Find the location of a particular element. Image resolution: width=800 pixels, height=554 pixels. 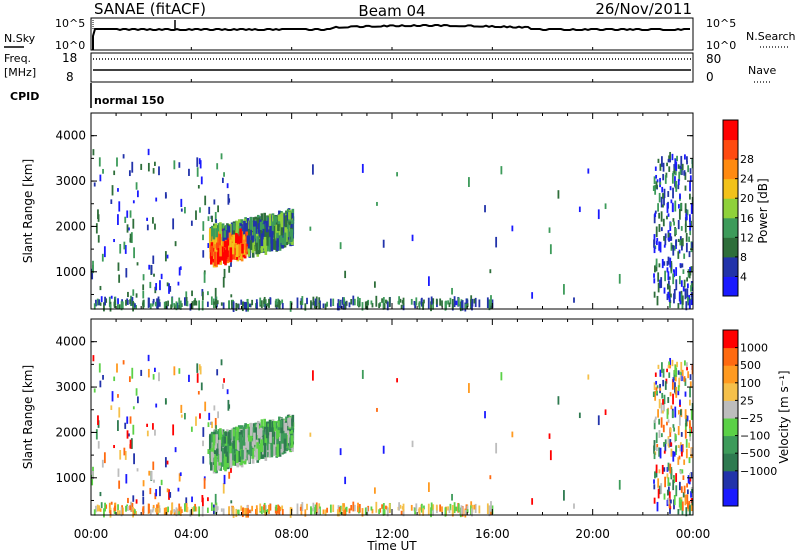

ytick-label: 4000 is located at coordinates (70, 136).